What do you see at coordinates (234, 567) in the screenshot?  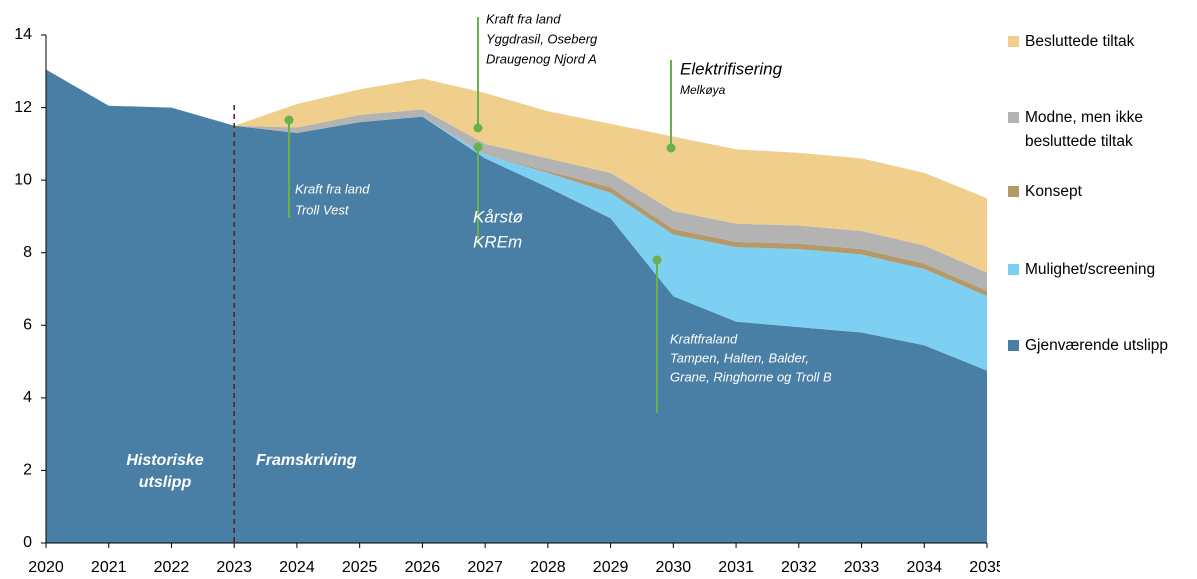 I see `x-tick-label: 2023` at bounding box center [234, 567].